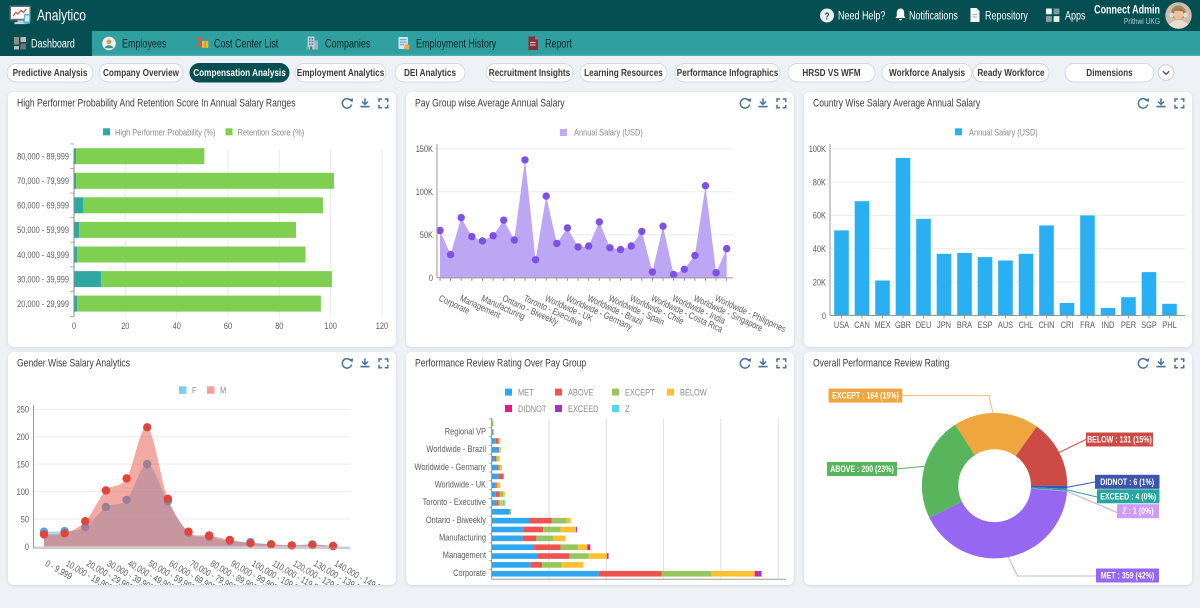 This screenshot has width=1200, height=608. What do you see at coordinates (927, 73) in the screenshot?
I see `svg-text: Workforce Analysis` at bounding box center [927, 73].